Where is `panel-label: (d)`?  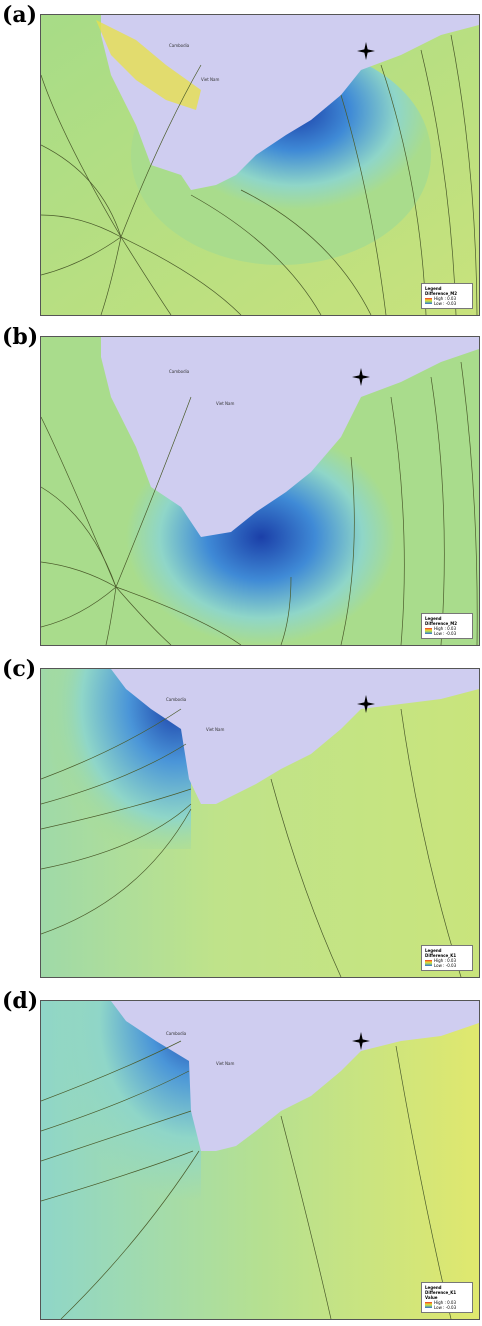
panel-label: (d) is located at coordinates (20, 1001).